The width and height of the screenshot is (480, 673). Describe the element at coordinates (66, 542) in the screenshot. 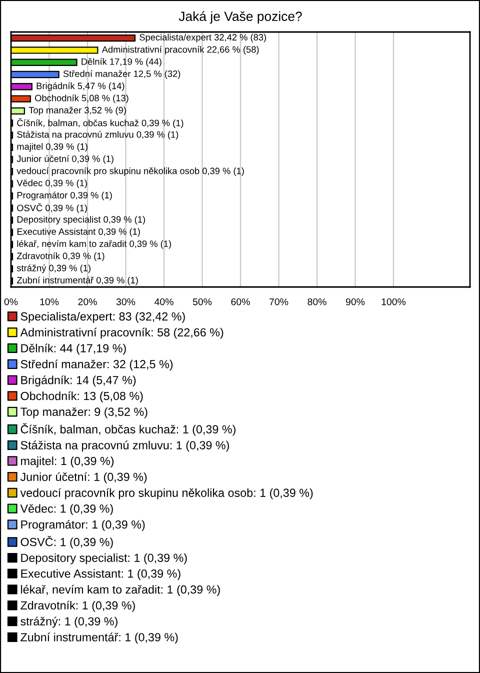

I see `legend-label: OSVČ: 1 (0,39 %)` at that location.